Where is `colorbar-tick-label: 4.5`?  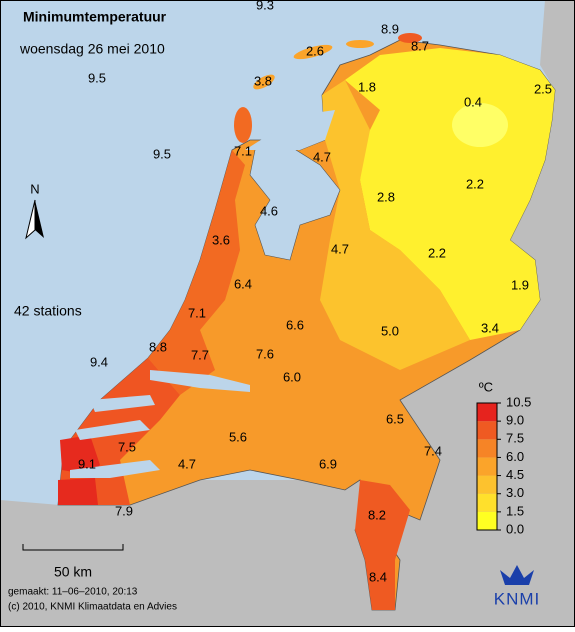 colorbar-tick-label: 4.5 is located at coordinates (515, 474).